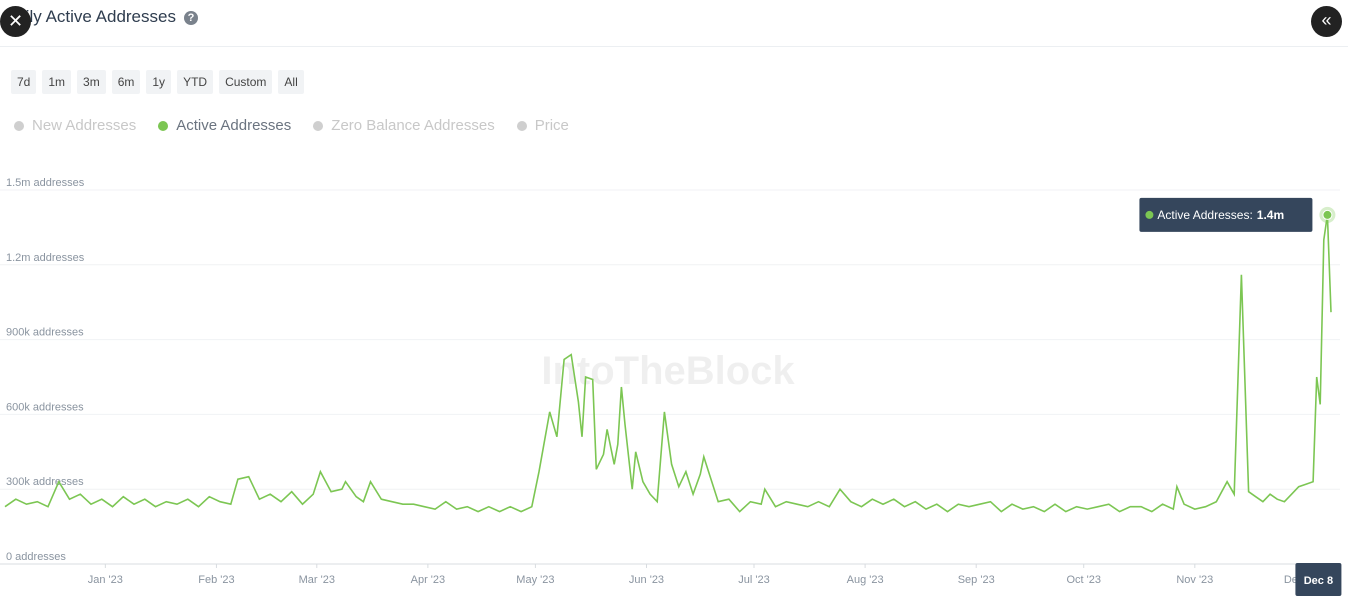  Describe the element at coordinates (1326, 21) in the screenshot. I see `collapse-button: «` at that location.